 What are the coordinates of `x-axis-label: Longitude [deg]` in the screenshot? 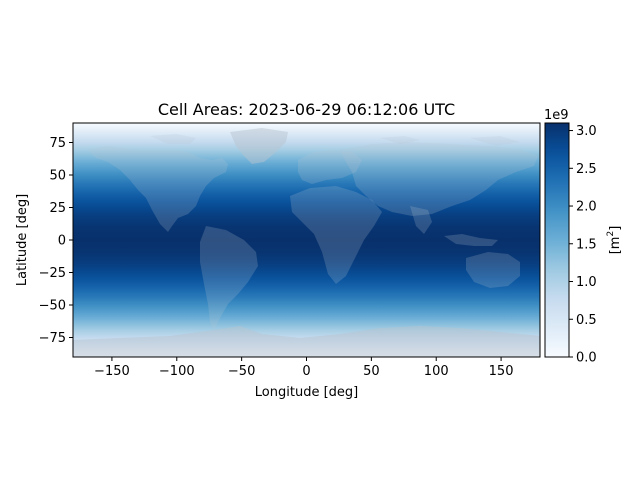 It's located at (306, 392).